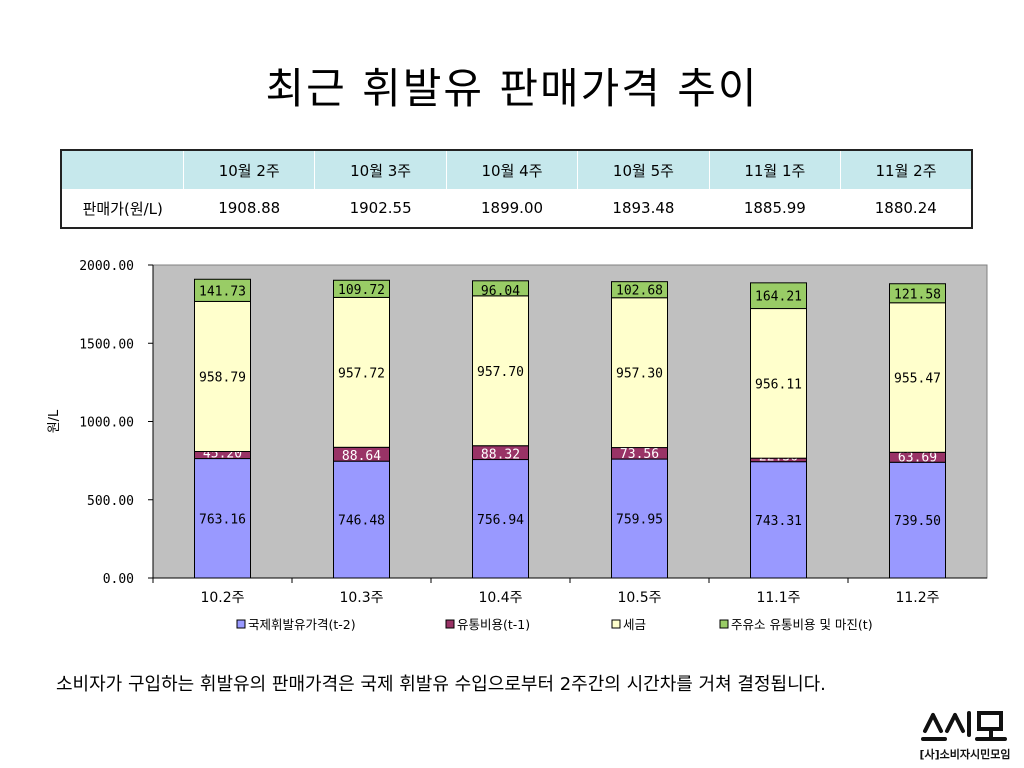  I want to click on logo: [사]소비자시민모임, so click(965, 736).